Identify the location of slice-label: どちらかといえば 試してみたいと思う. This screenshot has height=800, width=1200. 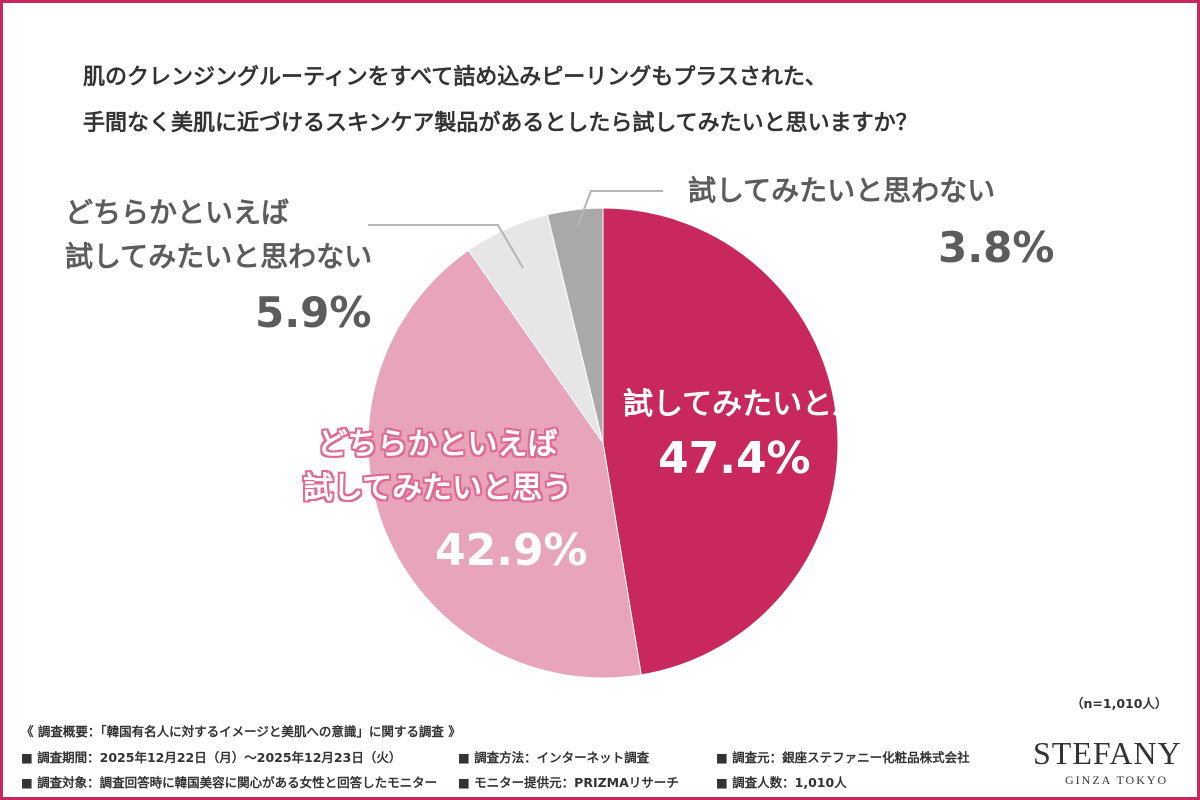
(438, 466).